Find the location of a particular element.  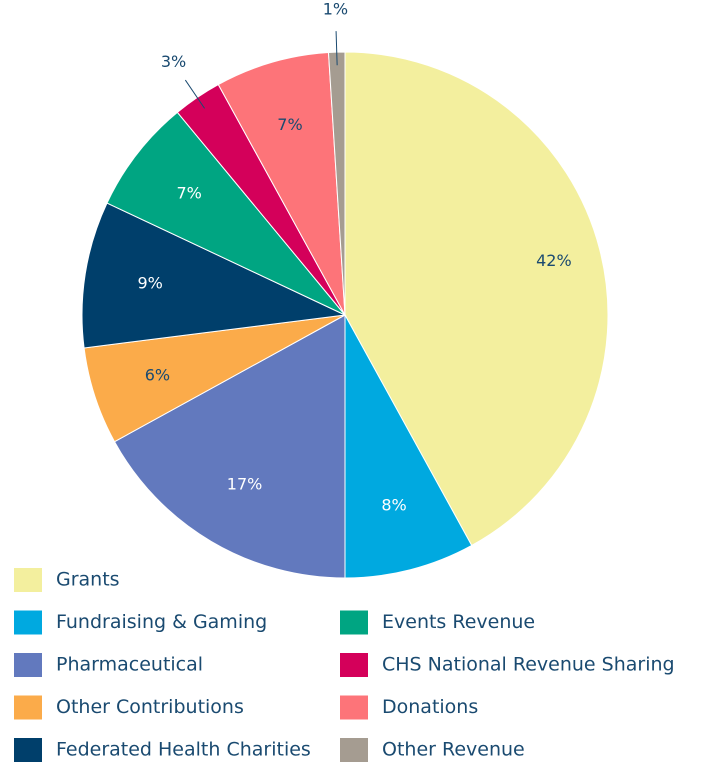

legend-label: Federated Health Charities is located at coordinates (183, 750).